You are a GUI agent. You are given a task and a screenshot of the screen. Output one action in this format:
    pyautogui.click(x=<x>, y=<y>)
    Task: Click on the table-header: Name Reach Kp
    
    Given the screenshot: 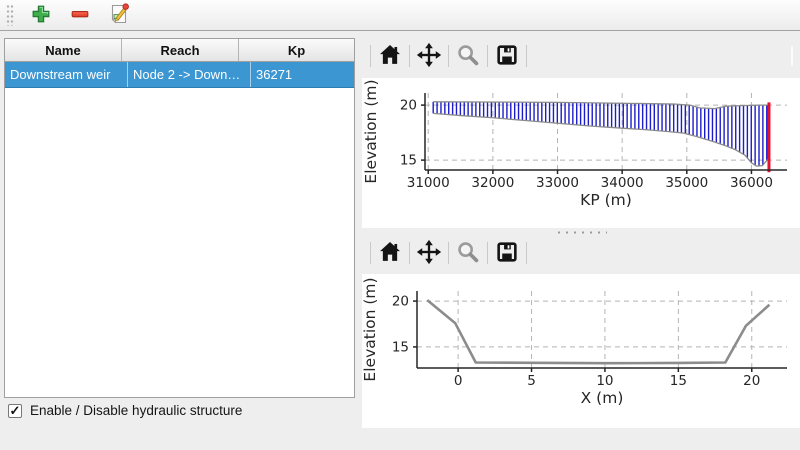 What is the action you would take?
    pyautogui.click(x=179, y=50)
    